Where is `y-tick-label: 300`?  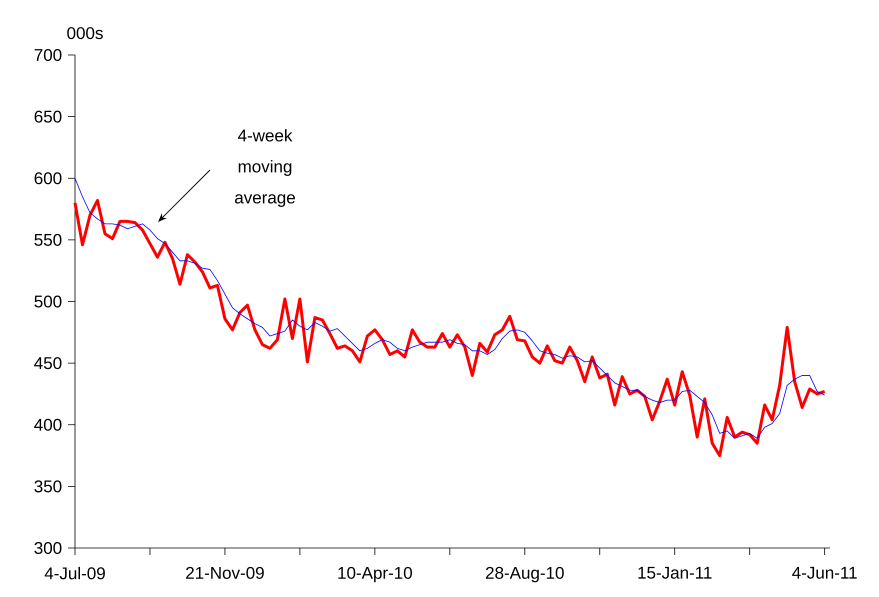 y-tick-label: 300 is located at coordinates (48, 548).